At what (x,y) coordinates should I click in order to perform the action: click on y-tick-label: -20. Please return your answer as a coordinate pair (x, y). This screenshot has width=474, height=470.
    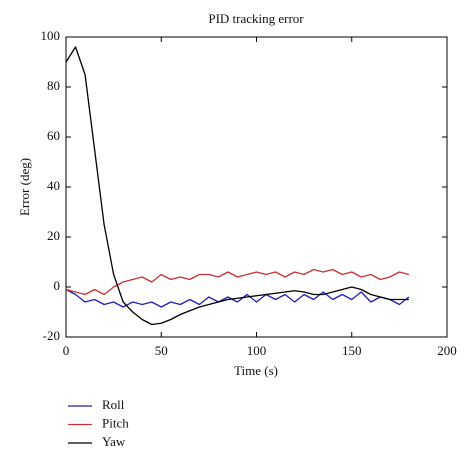
    Looking at the image, I should click on (51, 335).